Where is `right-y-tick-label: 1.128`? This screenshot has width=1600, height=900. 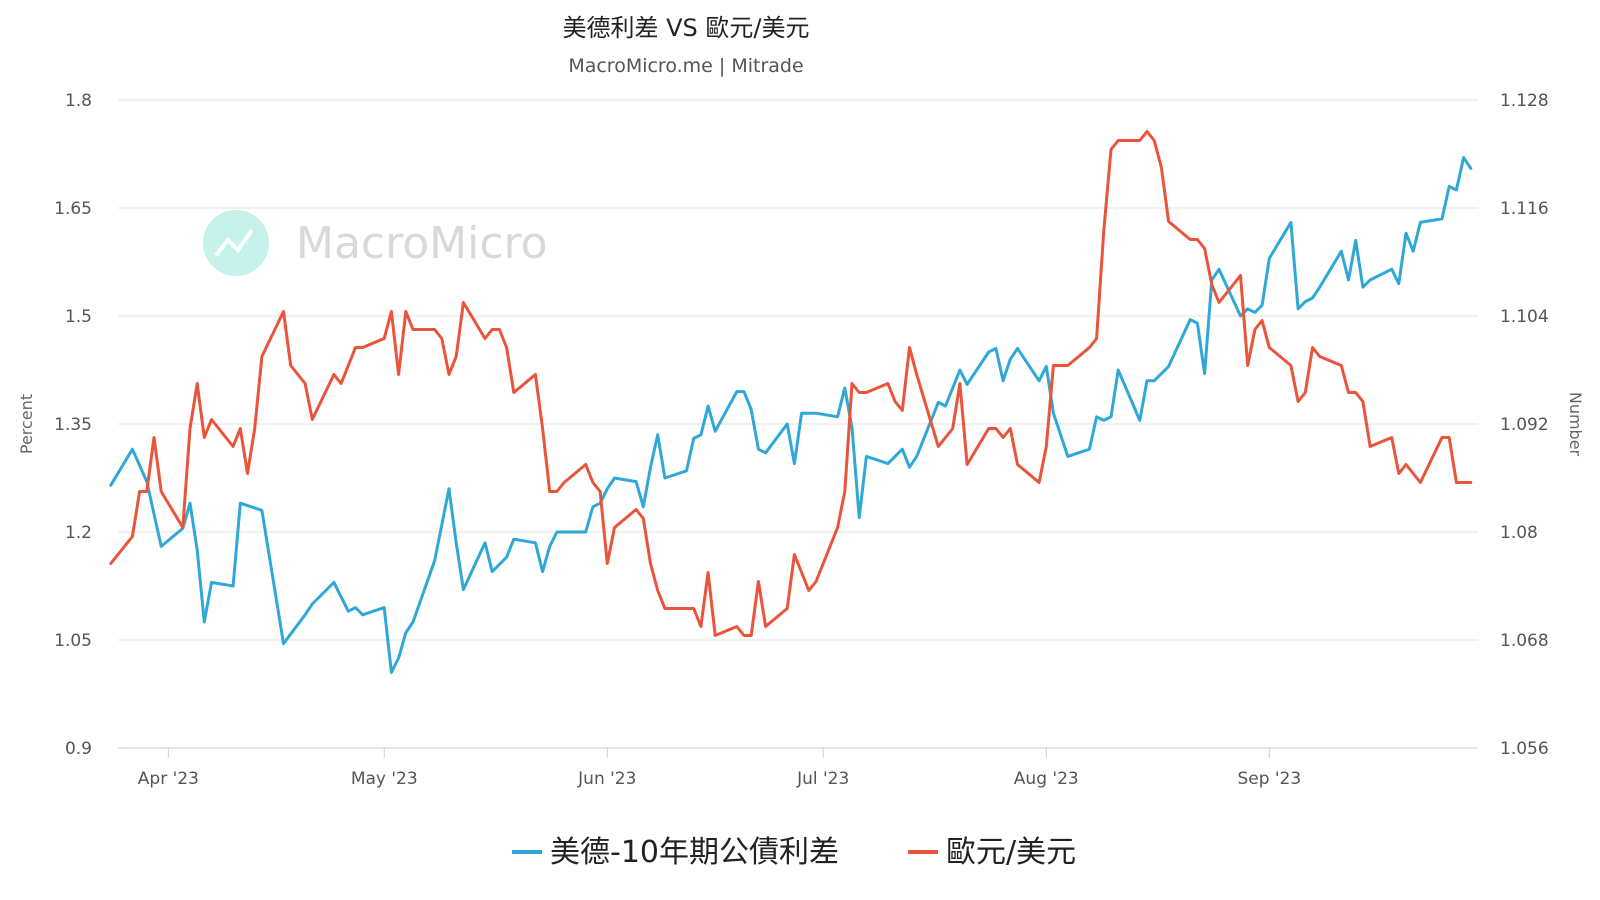
right-y-tick-label: 1.128 is located at coordinates (1524, 101).